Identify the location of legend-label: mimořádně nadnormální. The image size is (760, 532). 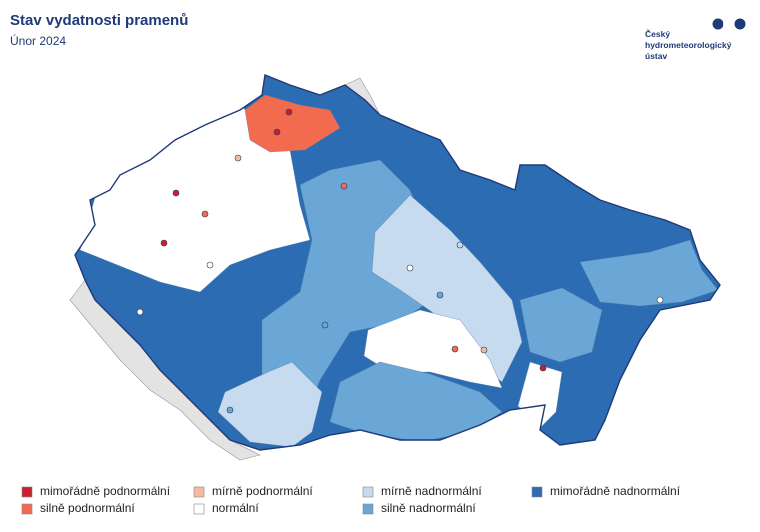
(615, 491).